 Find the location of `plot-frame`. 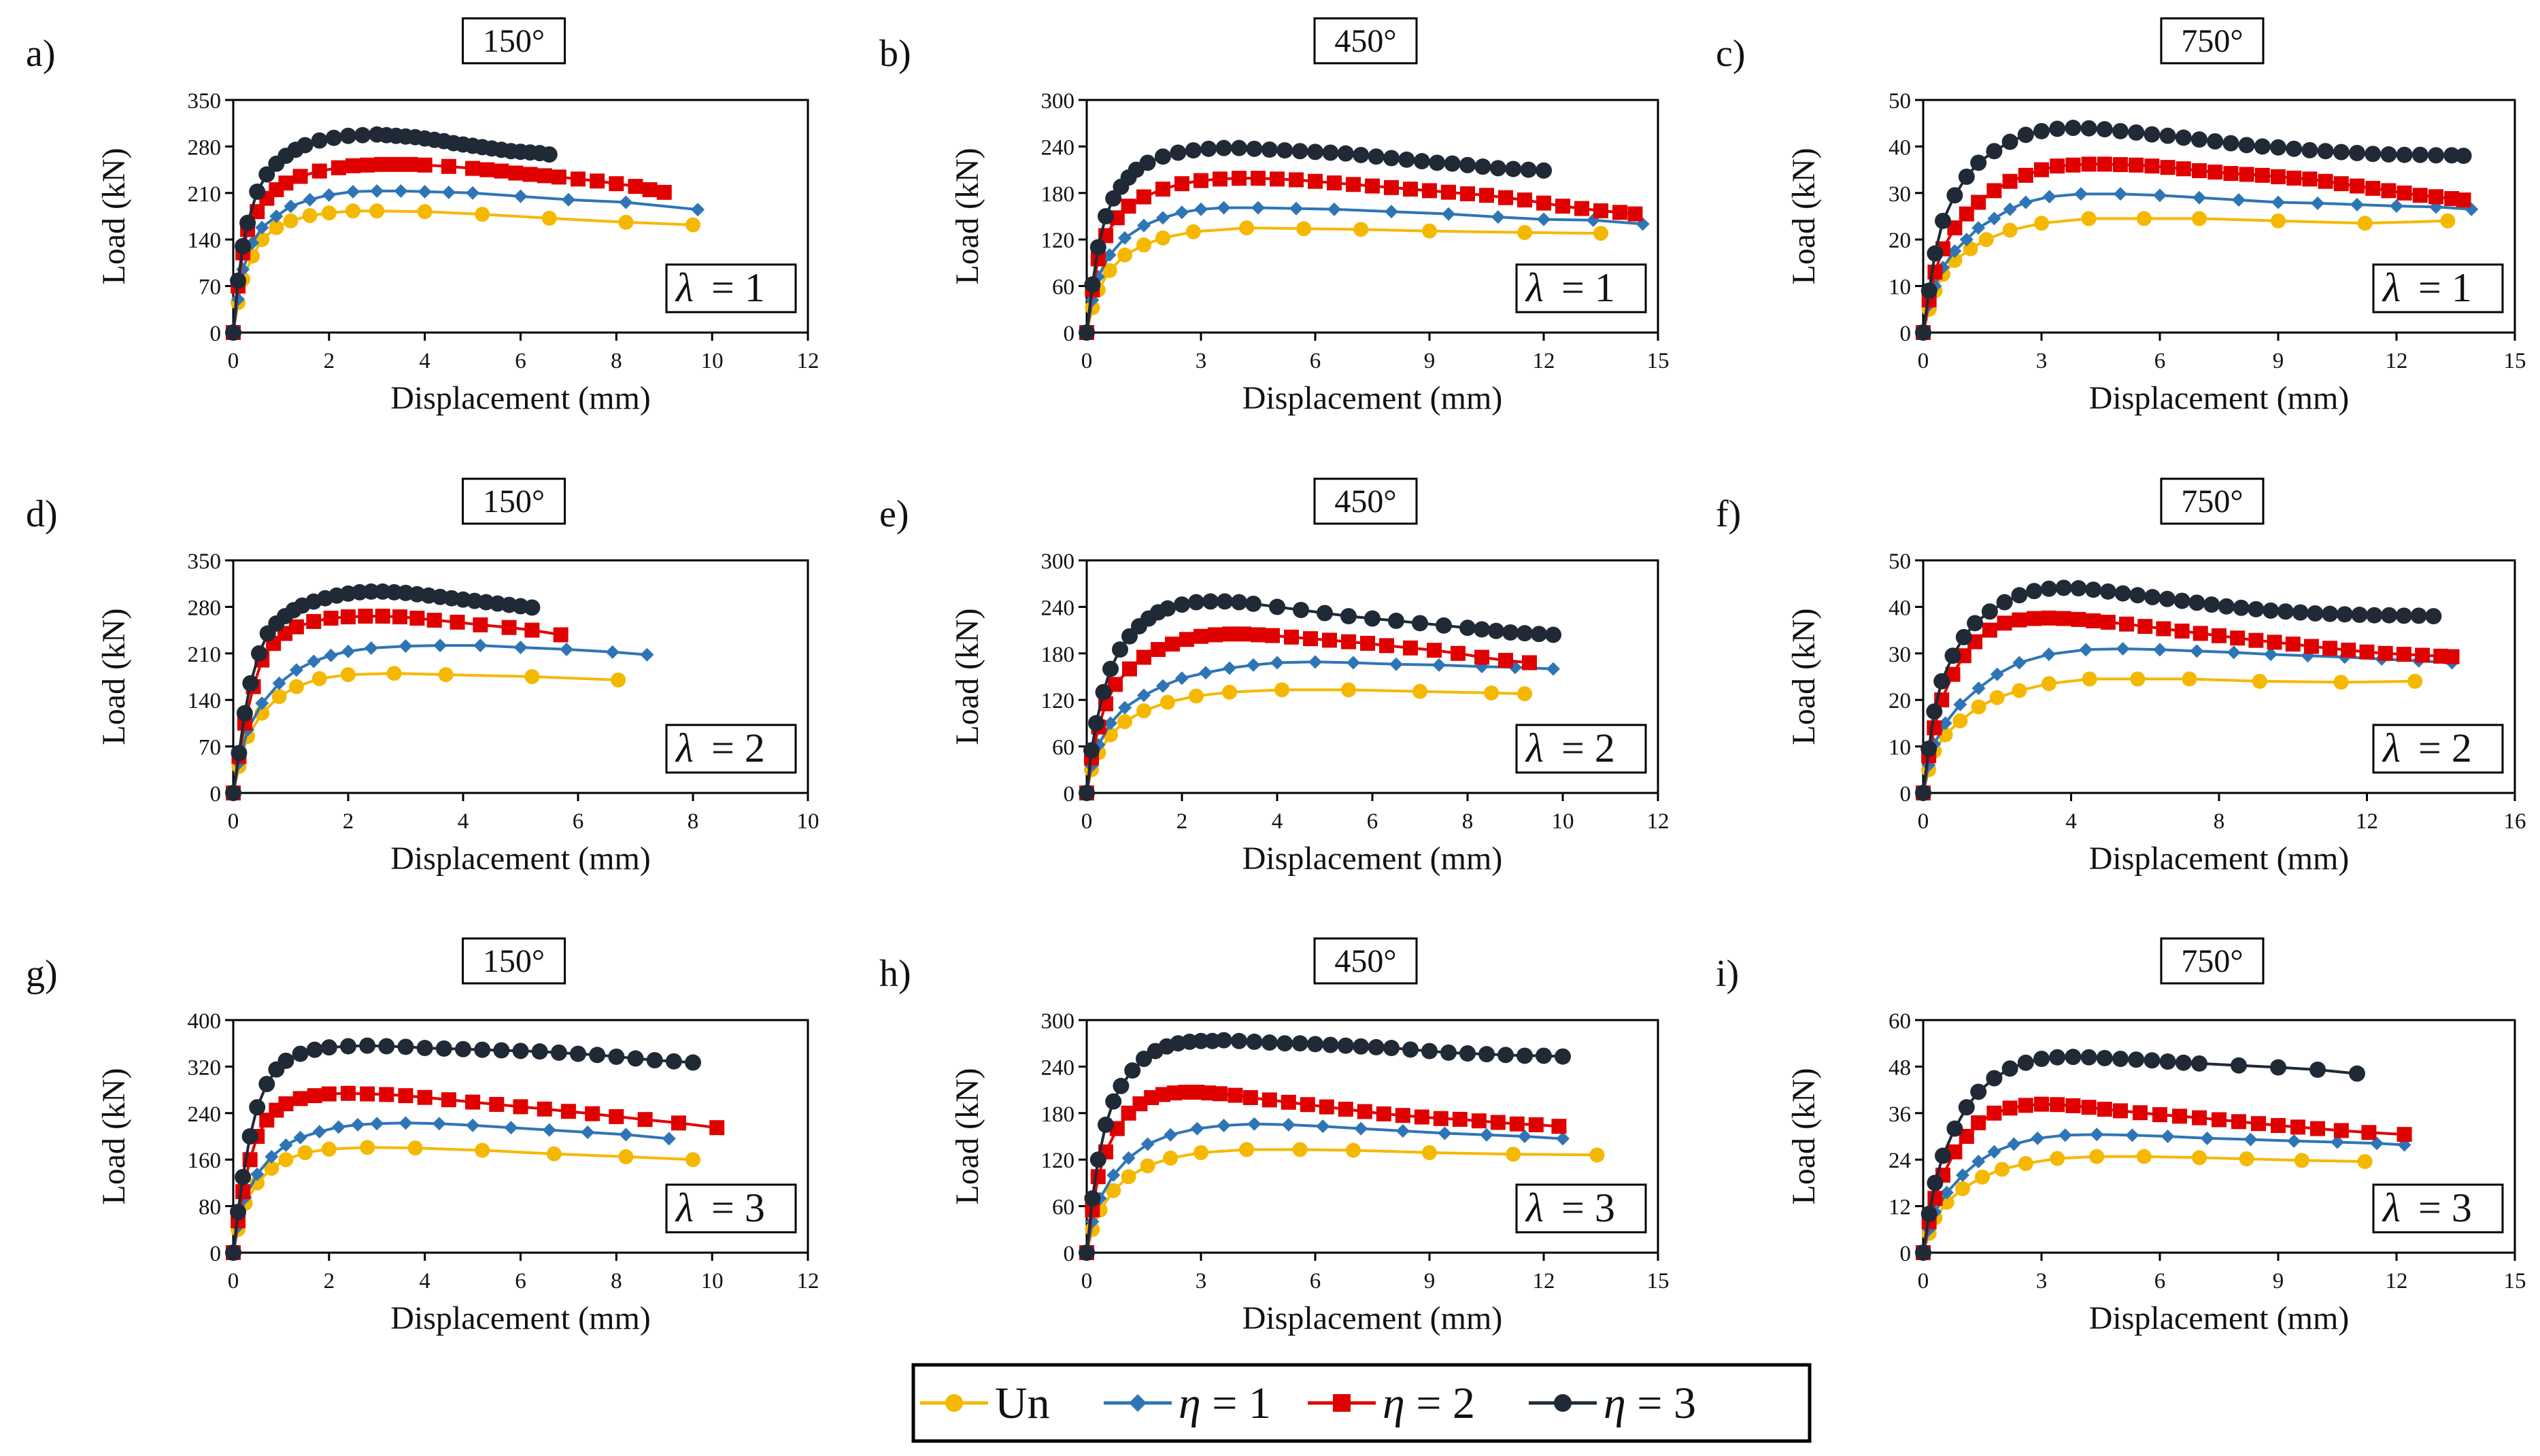

plot-frame is located at coordinates (520, 676).